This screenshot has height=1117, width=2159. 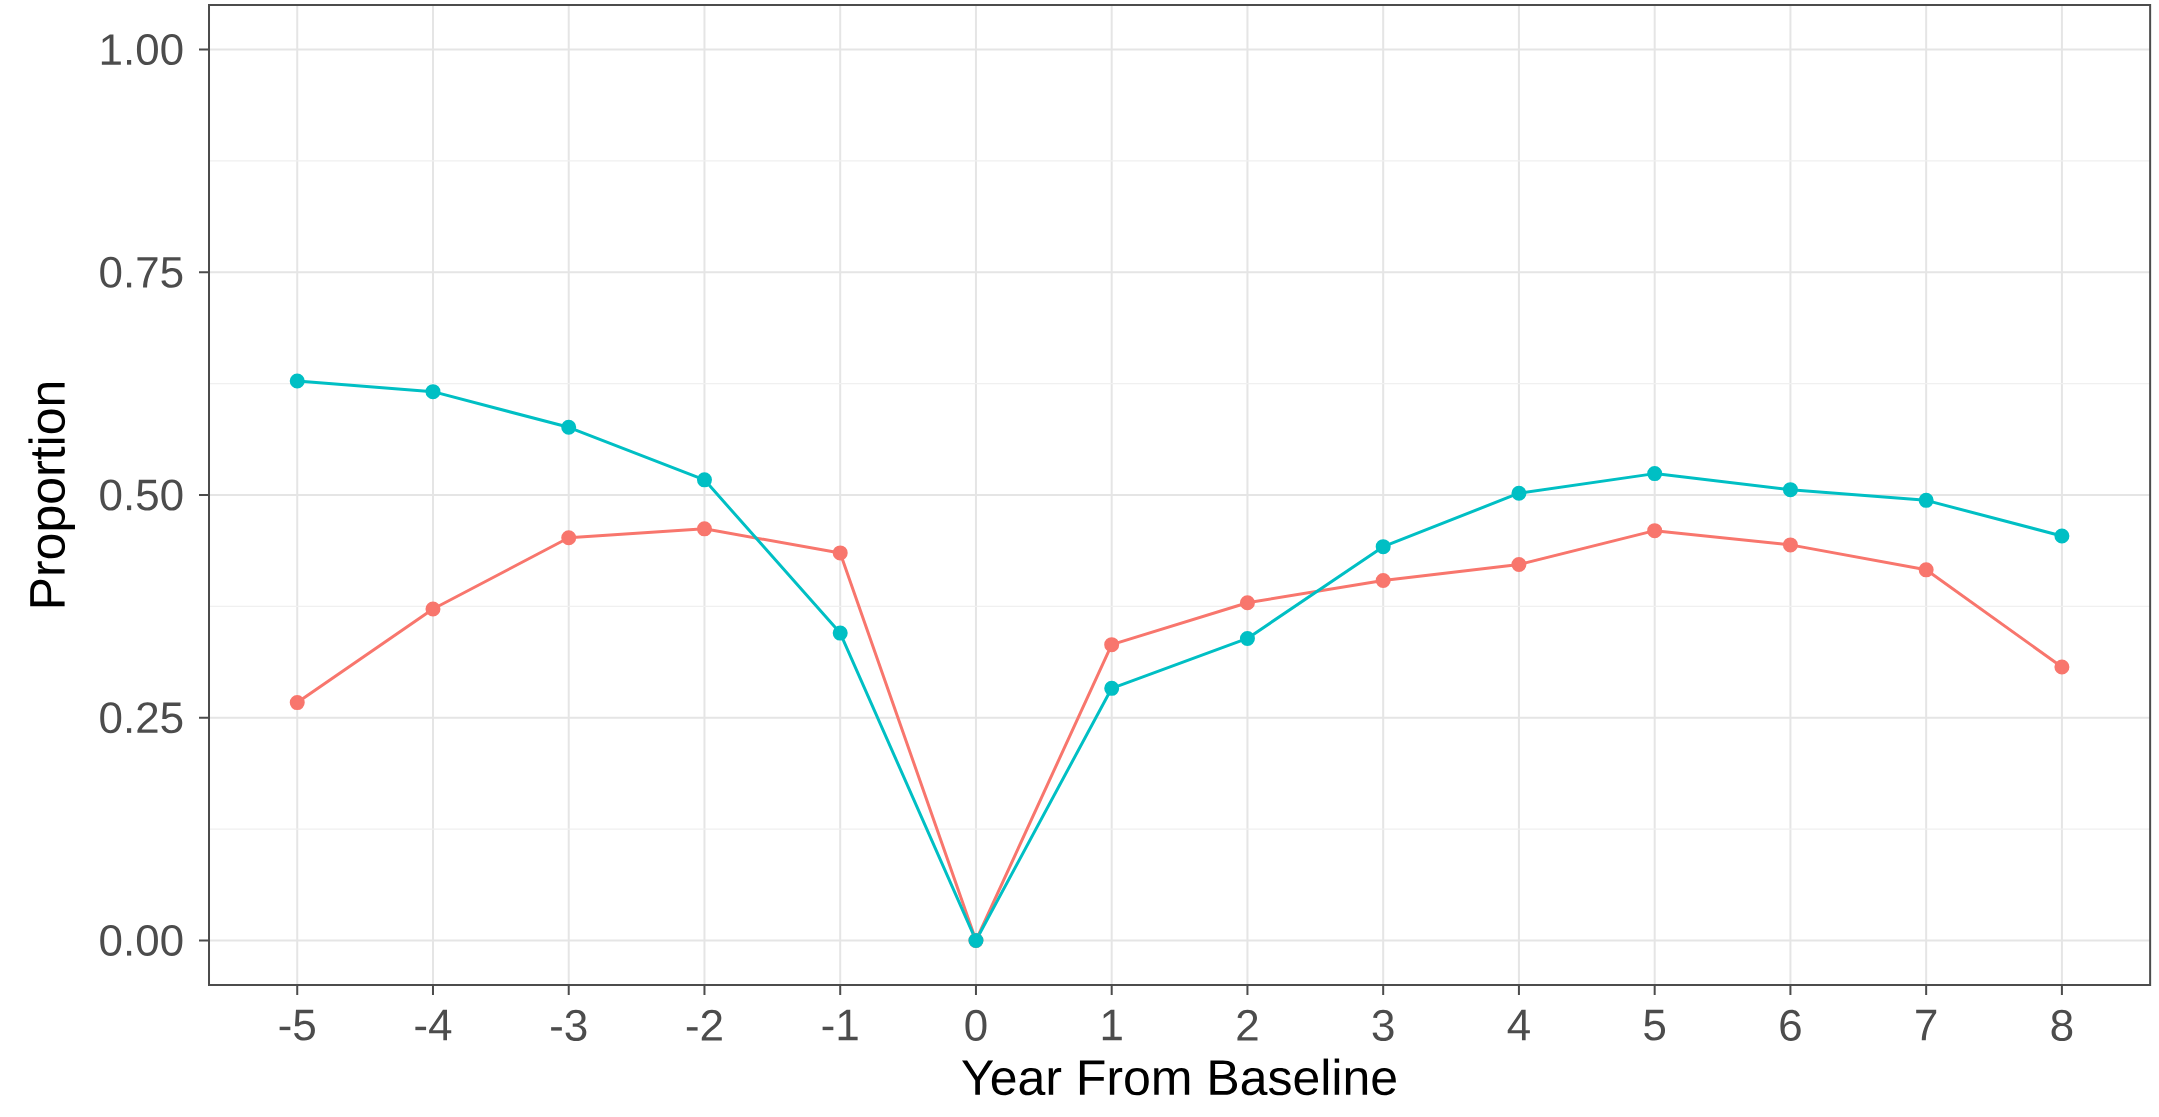 What do you see at coordinates (2062, 1025) in the screenshot?
I see `x-tick-label: 8` at bounding box center [2062, 1025].